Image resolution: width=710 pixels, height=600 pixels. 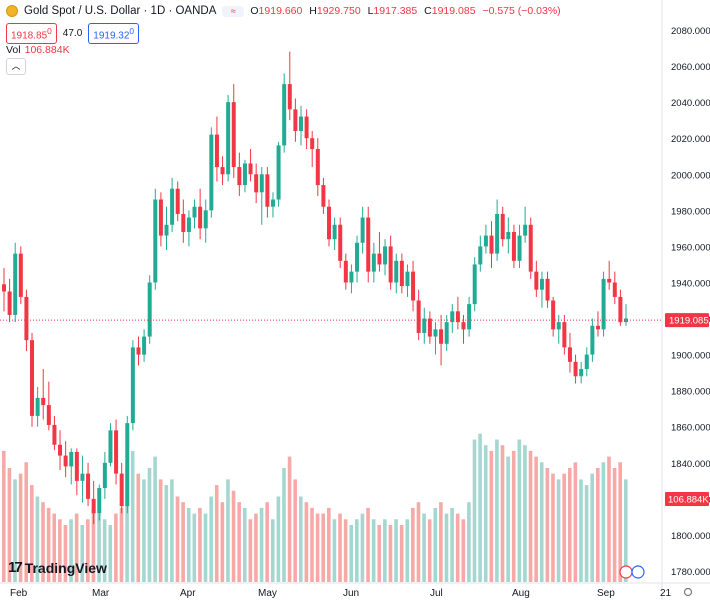 I want to click on us-flag-event-icon, so click(x=638, y=572).